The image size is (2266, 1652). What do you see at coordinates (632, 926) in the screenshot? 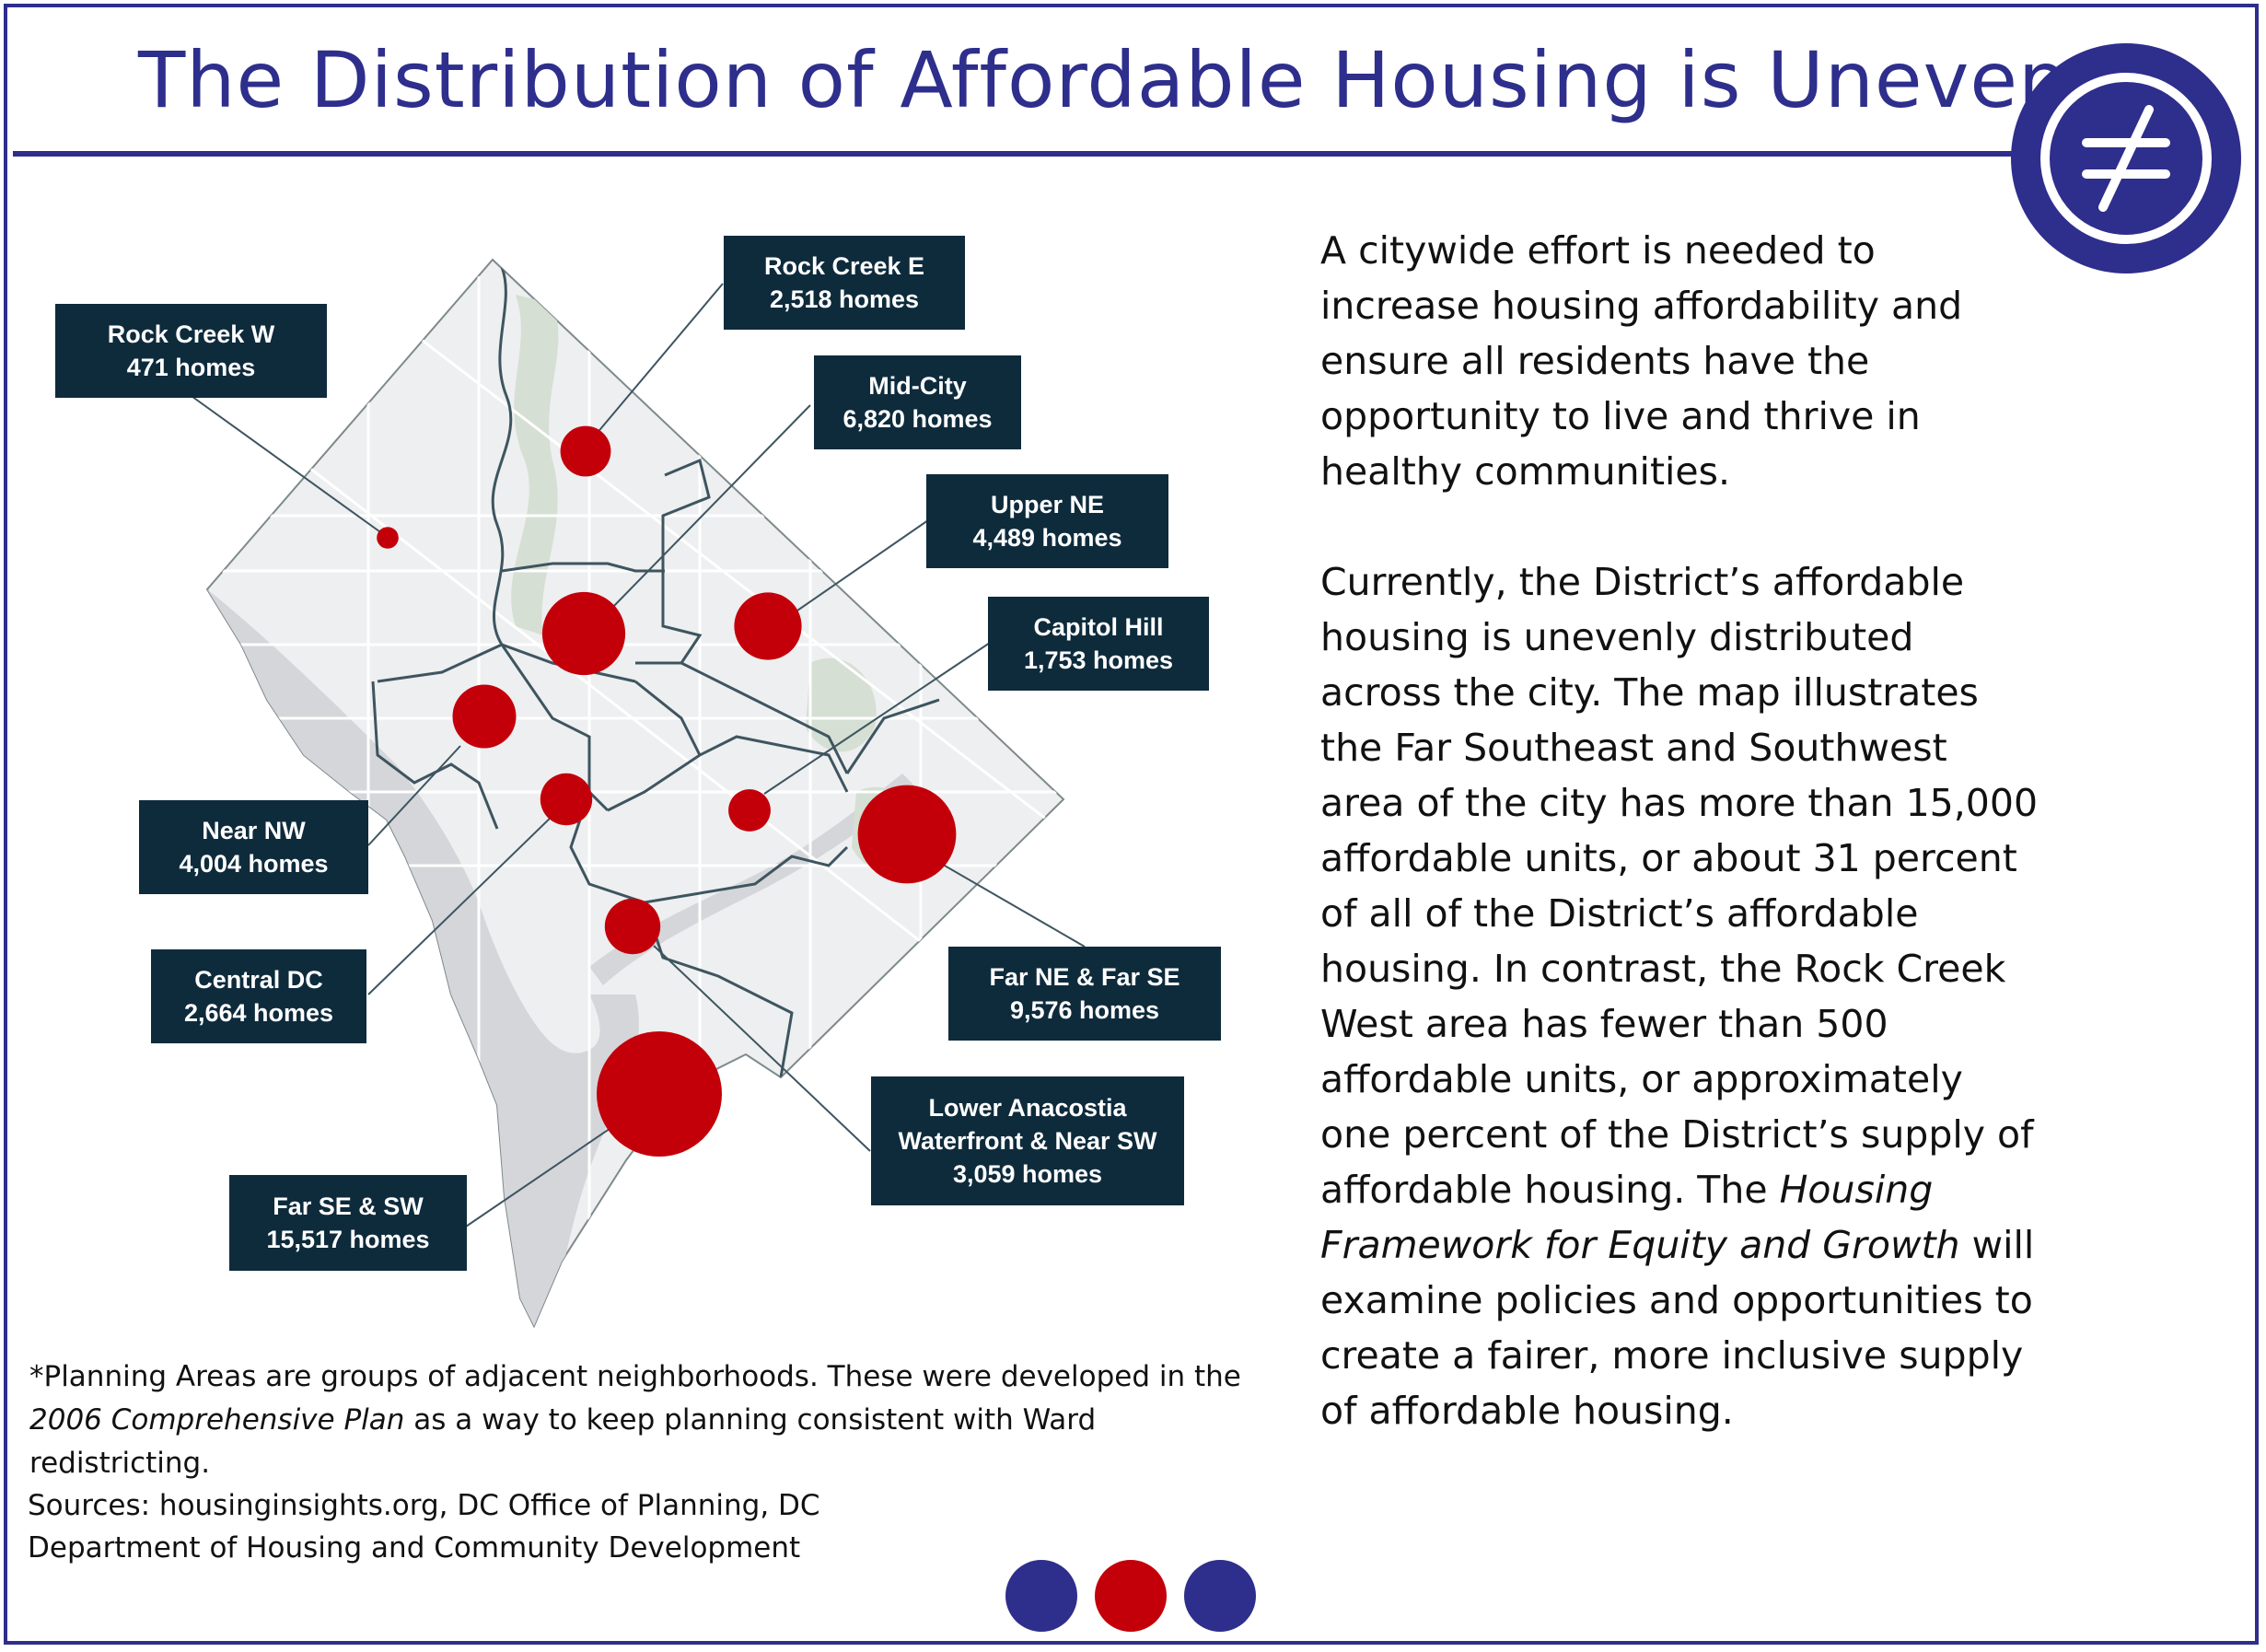
I see `marker-lower-anacostia` at bounding box center [632, 926].